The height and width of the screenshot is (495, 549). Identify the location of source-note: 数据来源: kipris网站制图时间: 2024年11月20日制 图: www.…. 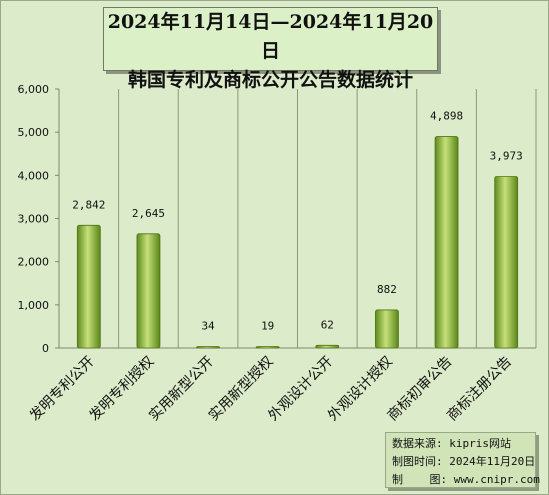
(462, 460).